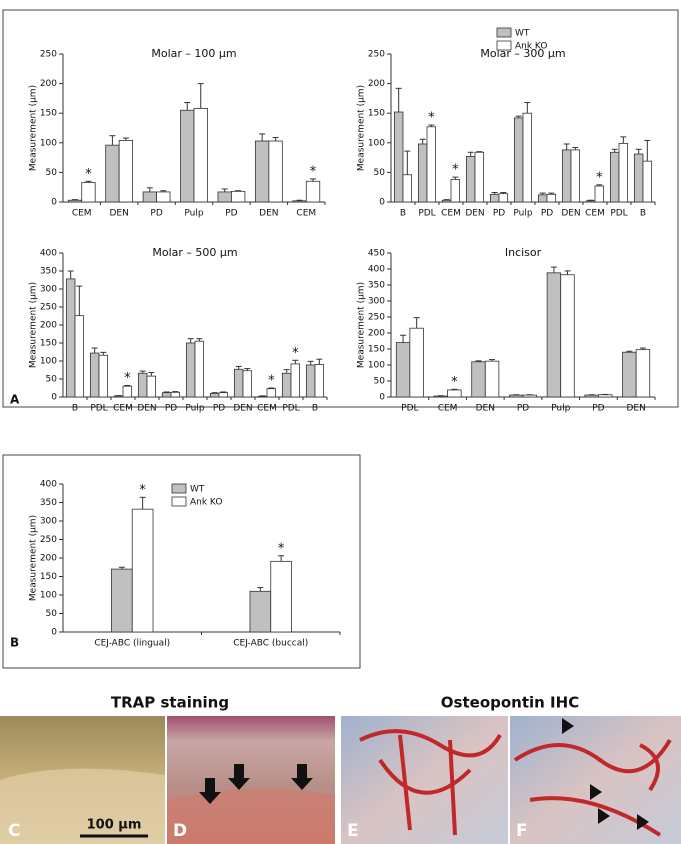 The image size is (681, 844). Describe the element at coordinates (75, 409) in the screenshot. I see `x-tick-label: B` at that location.